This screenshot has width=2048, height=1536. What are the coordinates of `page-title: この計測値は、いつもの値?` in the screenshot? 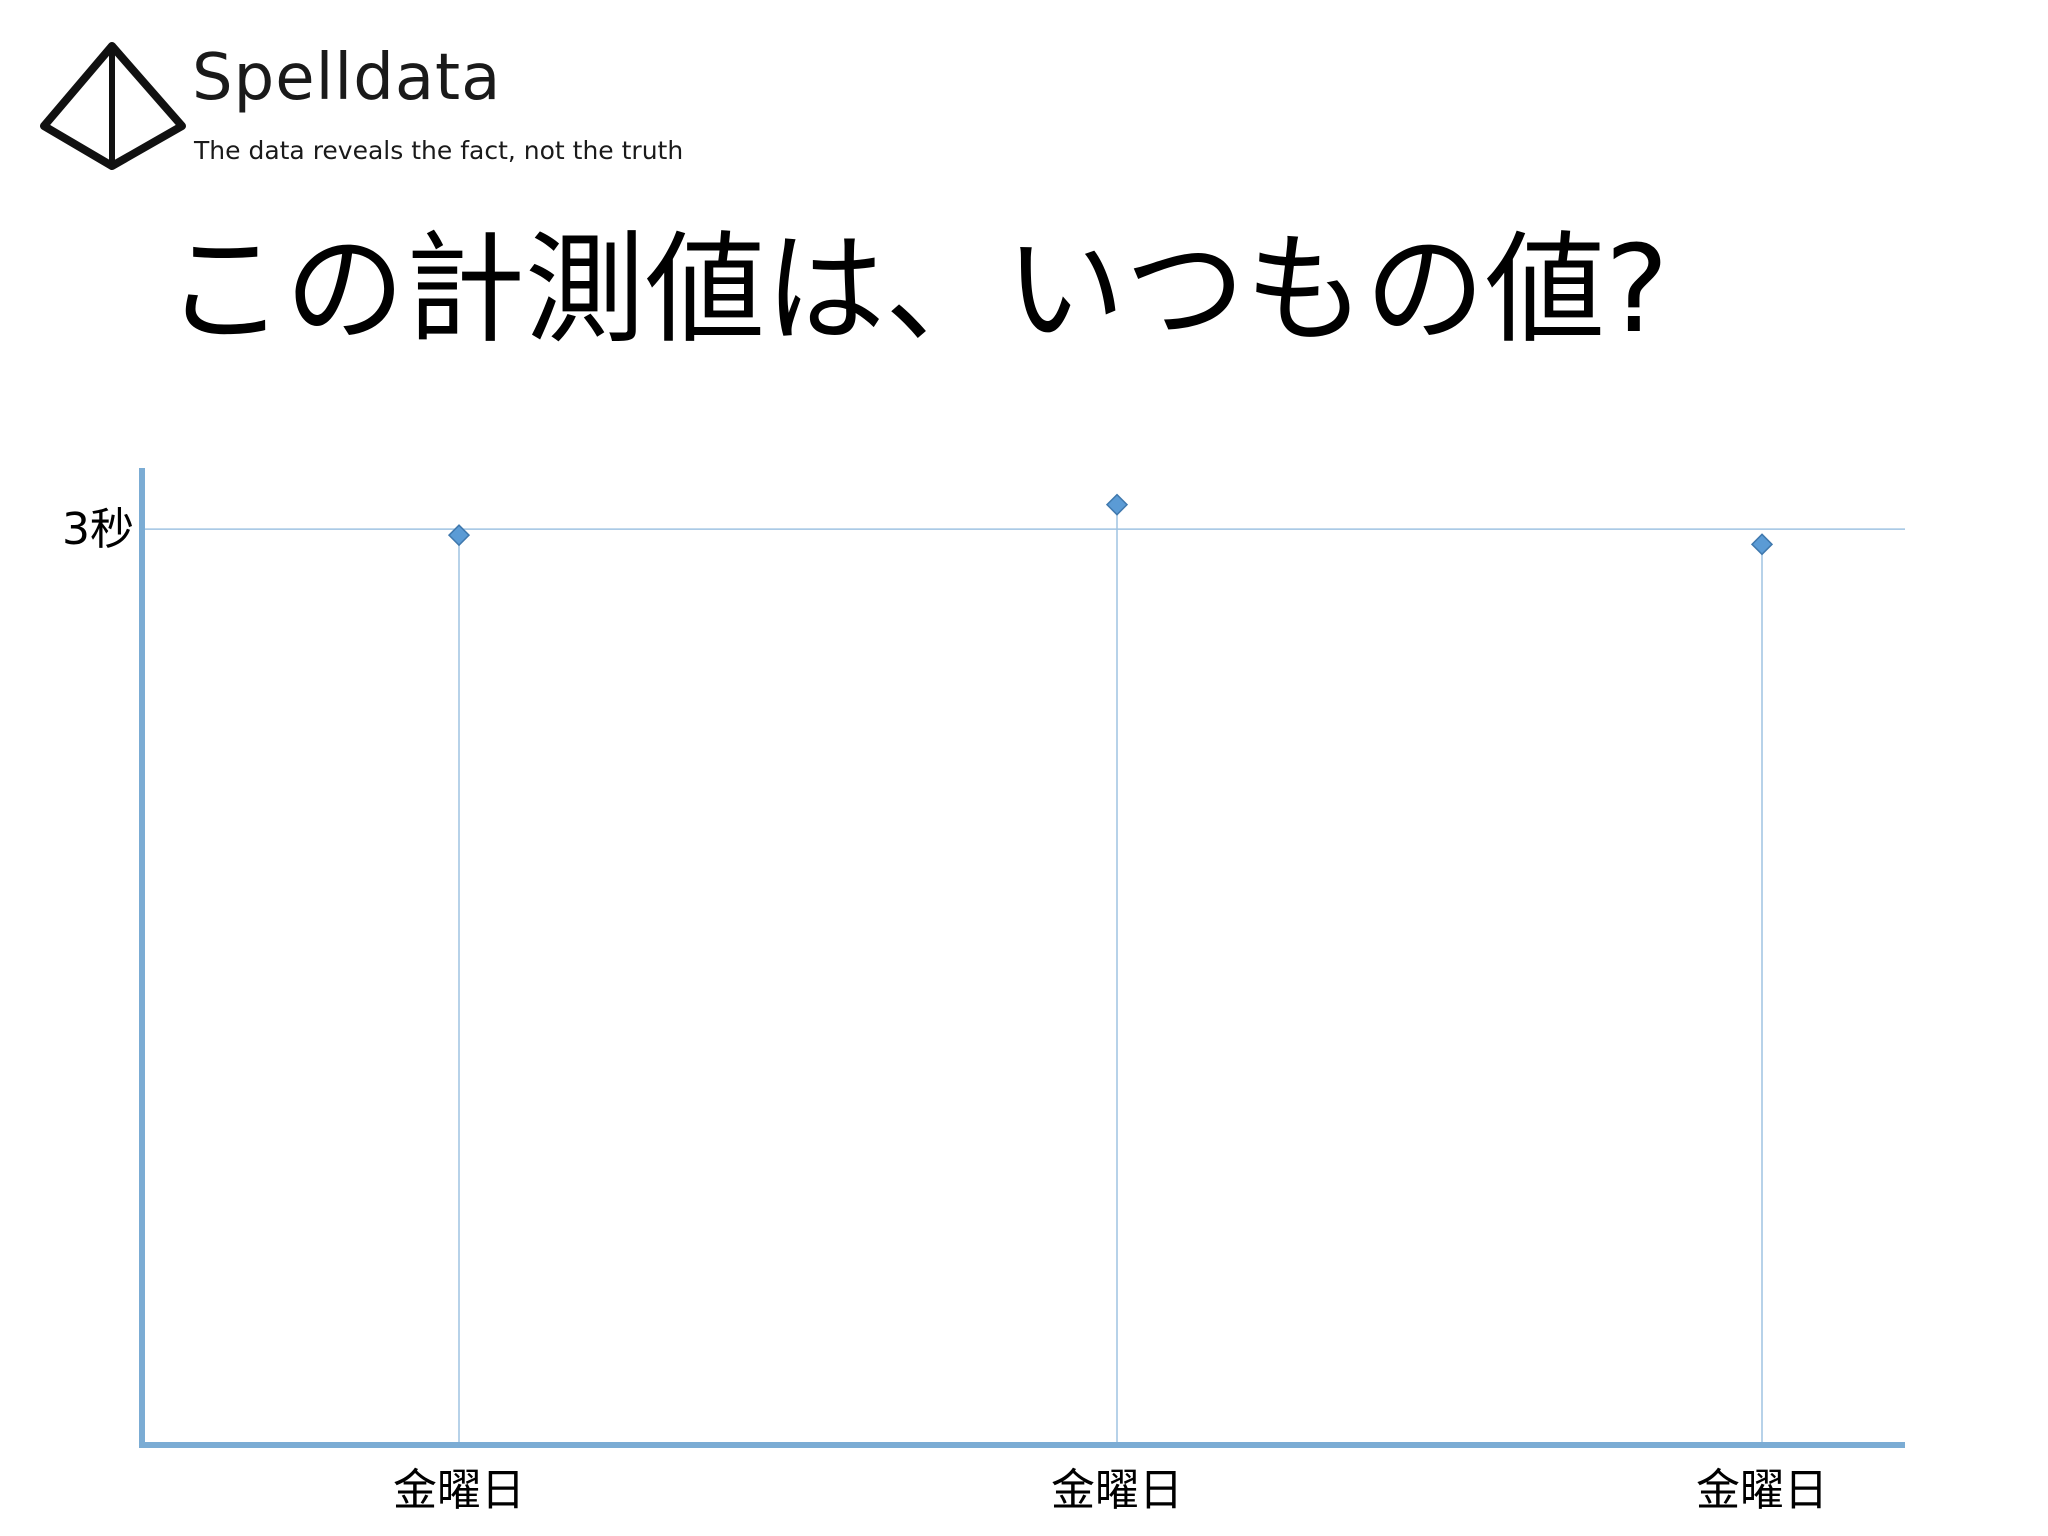 It's located at (917, 290).